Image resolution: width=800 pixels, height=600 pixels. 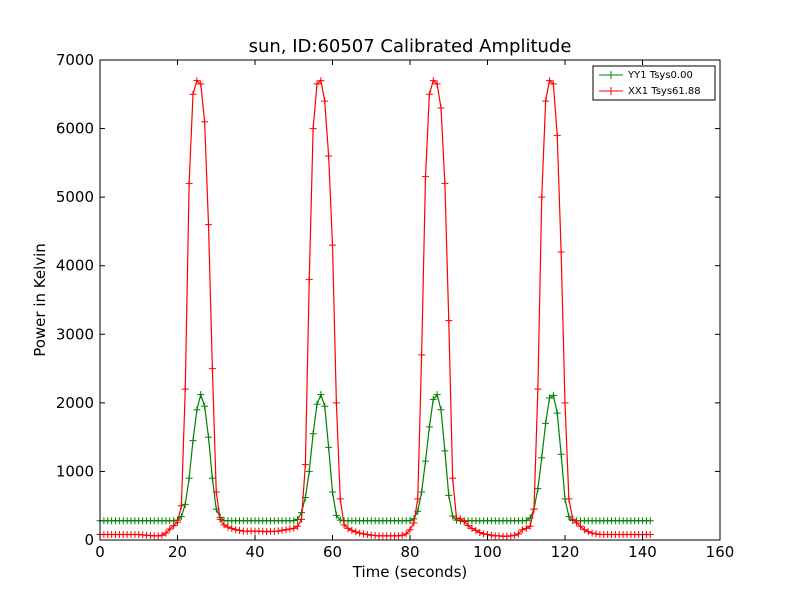 What do you see at coordinates (388, 266) in the screenshot?
I see `y-tick: 4000` at bounding box center [388, 266].